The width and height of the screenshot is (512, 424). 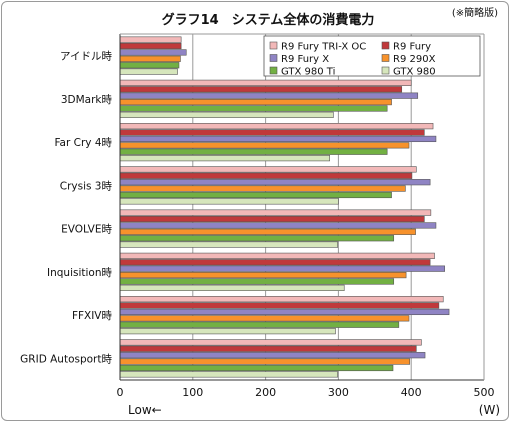 What do you see at coordinates (86, 57) in the screenshot?
I see `category-label: アイドル時` at bounding box center [86, 57].